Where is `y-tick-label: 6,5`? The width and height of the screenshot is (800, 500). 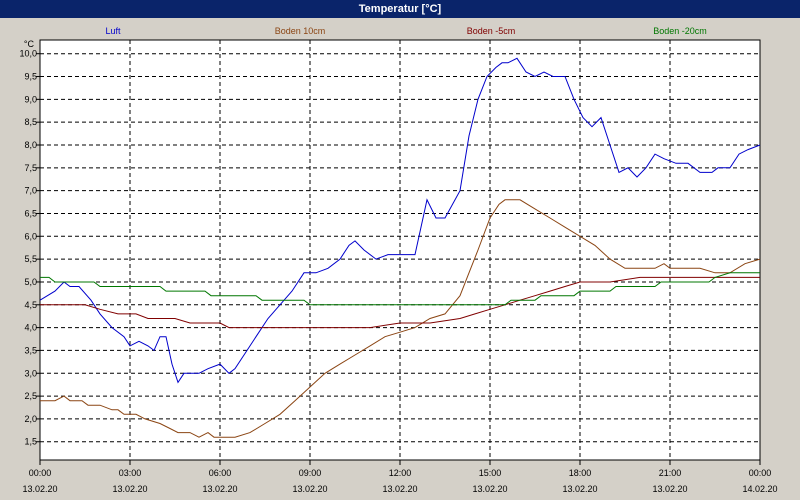
y-tick-label: 6,5 is located at coordinates (30, 213).